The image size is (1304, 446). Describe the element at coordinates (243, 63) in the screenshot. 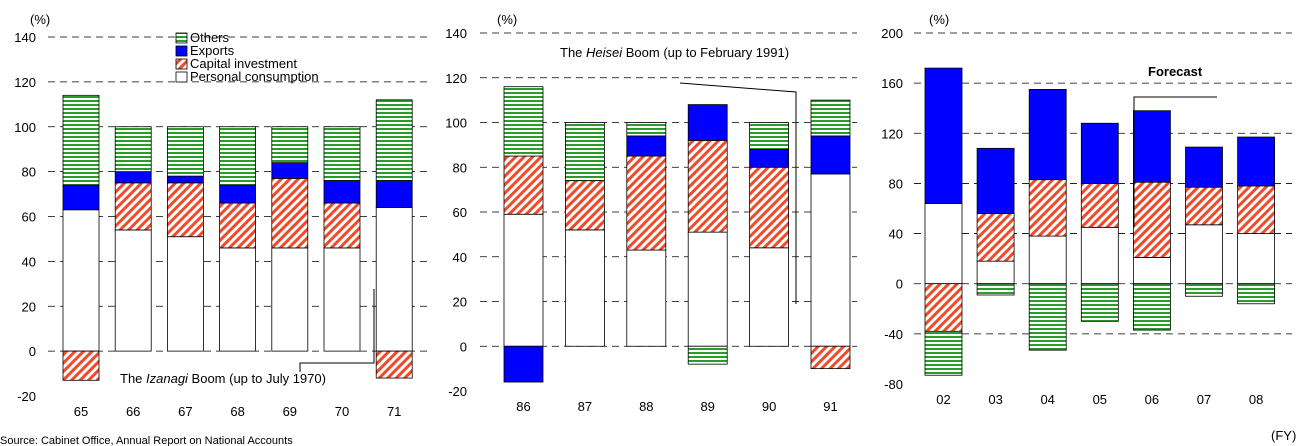

I see `legend-label-capital-investment: Capital investment` at that location.